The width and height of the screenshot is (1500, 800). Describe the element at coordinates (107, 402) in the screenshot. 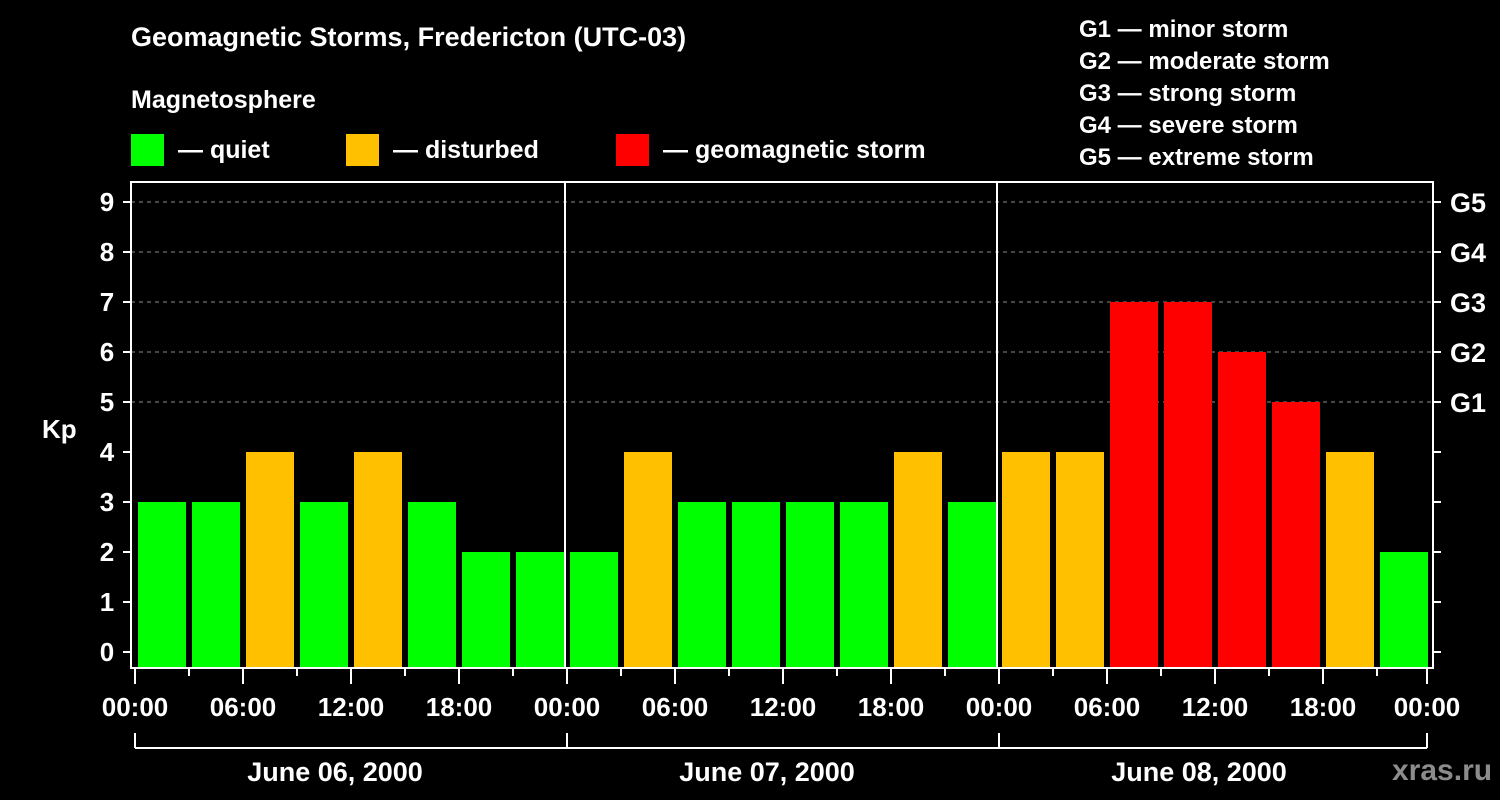

I see `y-tick-label: 5` at that location.